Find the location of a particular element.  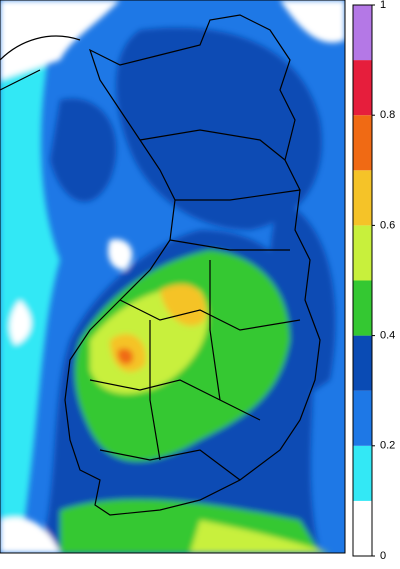

colorbar-tick-label: 0.6 is located at coordinates (387, 225).